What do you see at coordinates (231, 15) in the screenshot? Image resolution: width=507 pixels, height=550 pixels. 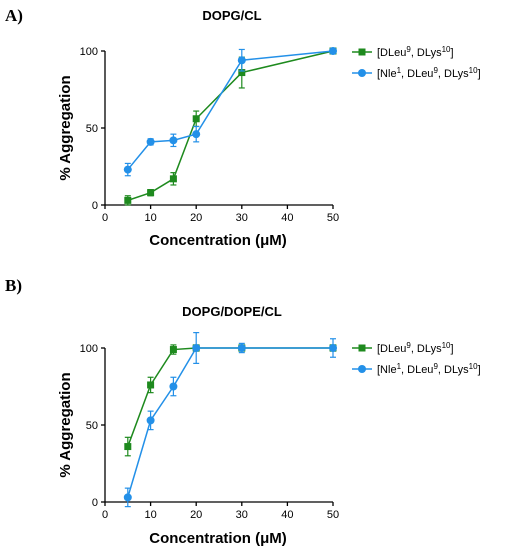 I see `chart-title: DOPG/CL` at bounding box center [231, 15].